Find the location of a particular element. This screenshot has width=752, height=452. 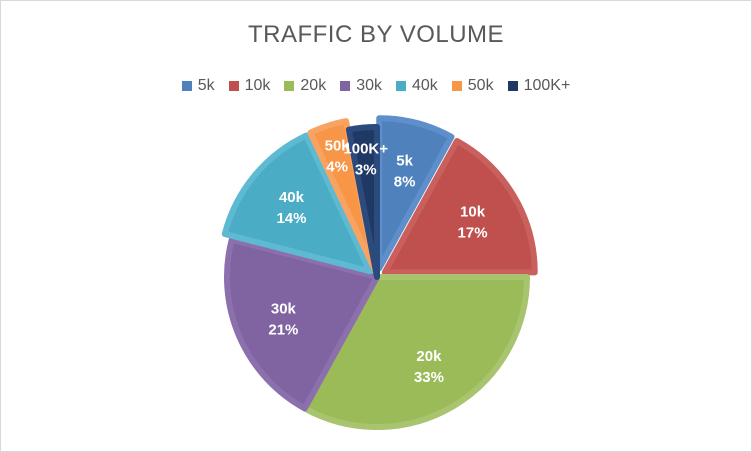

legend-label: 20k is located at coordinates (313, 85).